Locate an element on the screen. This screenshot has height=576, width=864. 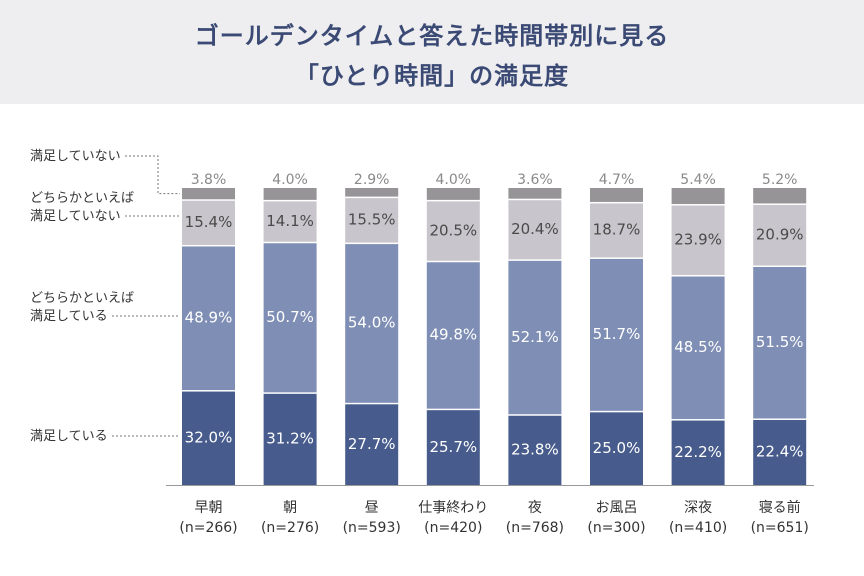
data-label: 14.1% is located at coordinates (290, 221).